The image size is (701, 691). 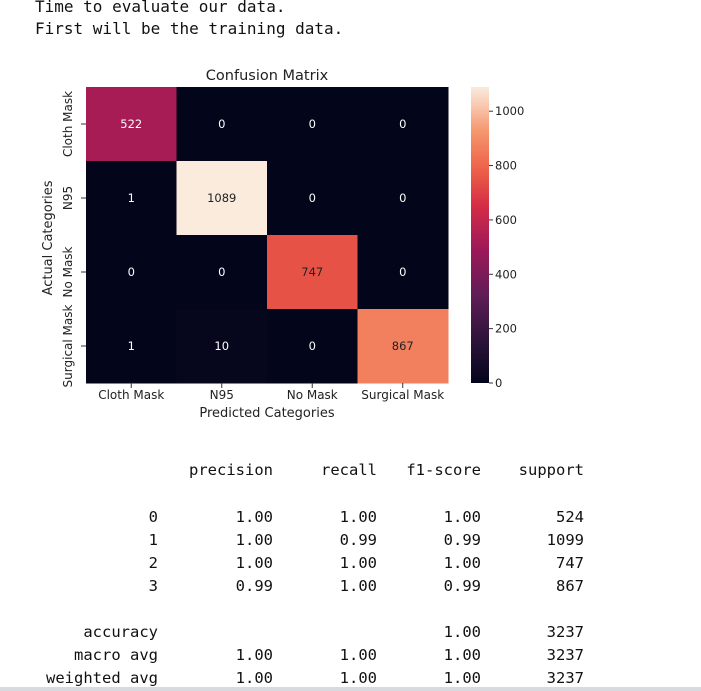 What do you see at coordinates (570, 517) in the screenshot?
I see `report-cell-support: 524` at bounding box center [570, 517].